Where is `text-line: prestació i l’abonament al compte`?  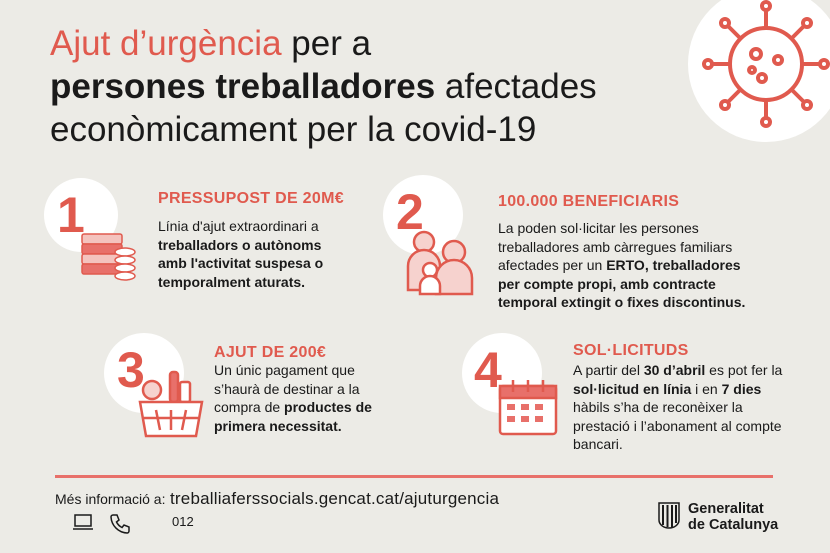
text-line: prestació i l’abonament al compte is located at coordinates (677, 425).